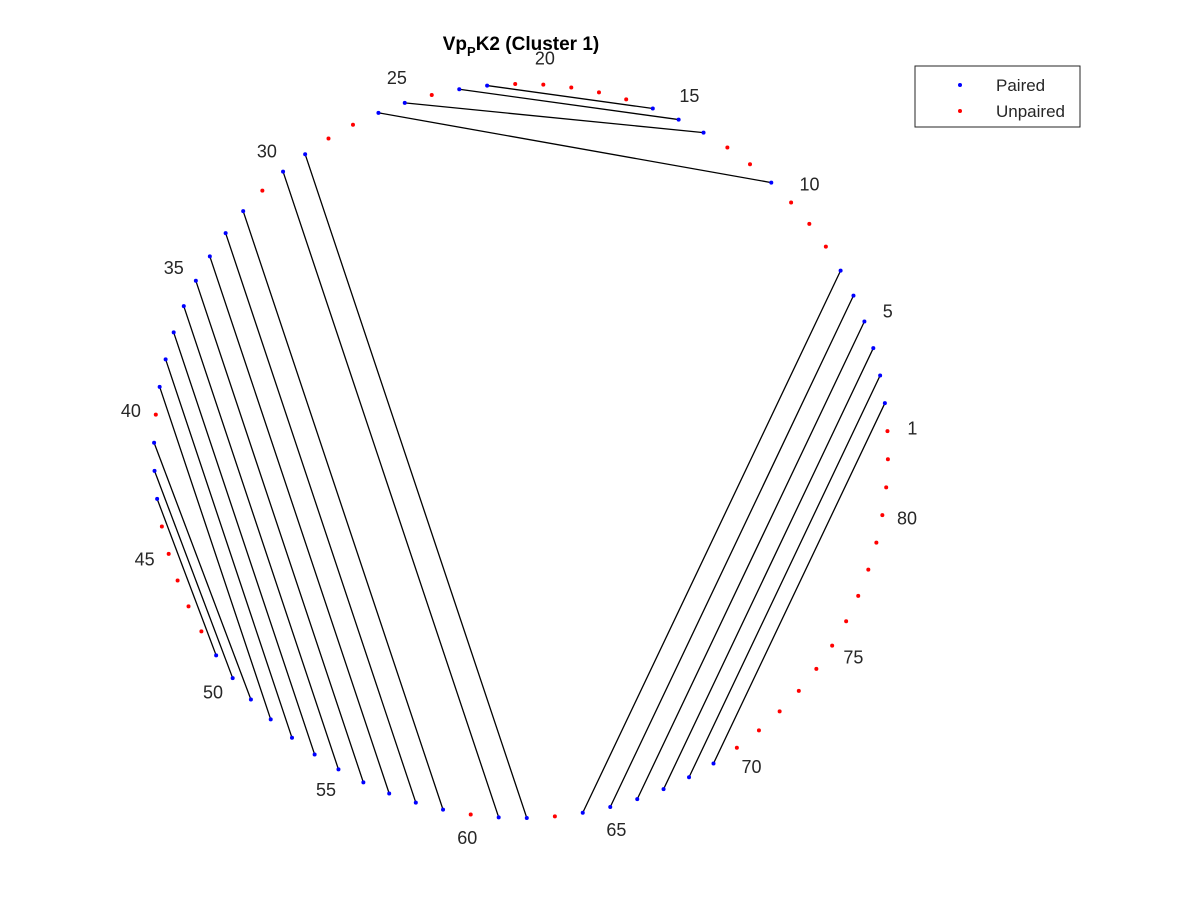  What do you see at coordinates (467, 838) in the screenshot?
I see `position-label-60: 60` at bounding box center [467, 838].